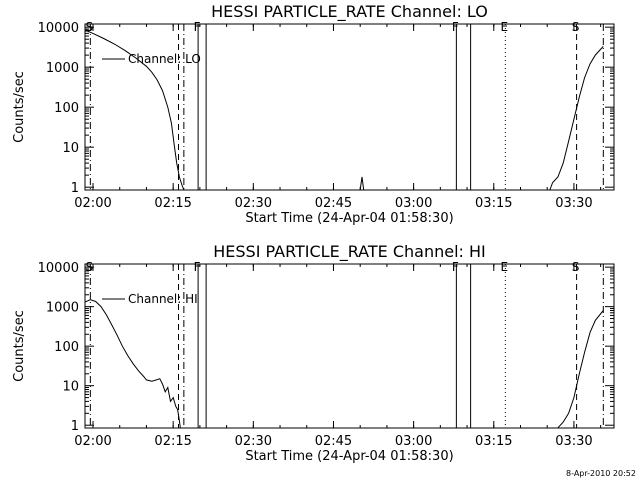 The width and height of the screenshot is (640, 480). Describe the element at coordinates (172, 441) in the screenshot. I see `chart1-xtick-label: 02:15` at that location.